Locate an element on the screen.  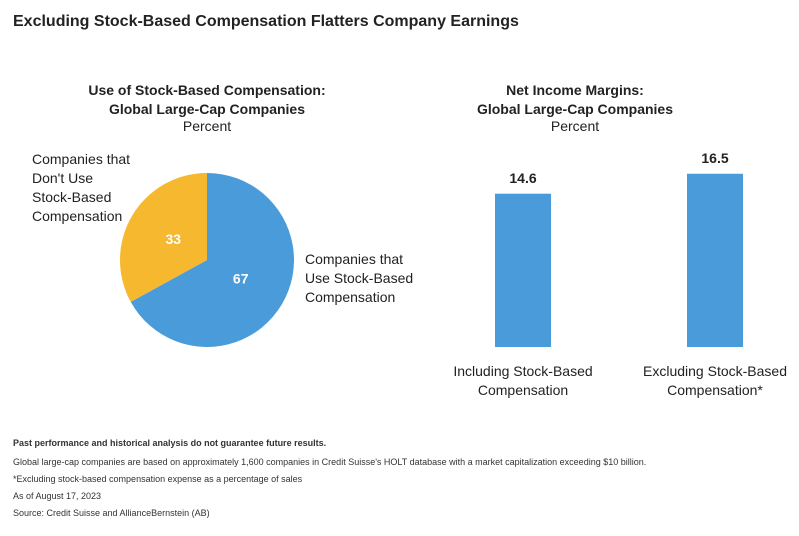
value-label: 67 is located at coordinates (241, 279).